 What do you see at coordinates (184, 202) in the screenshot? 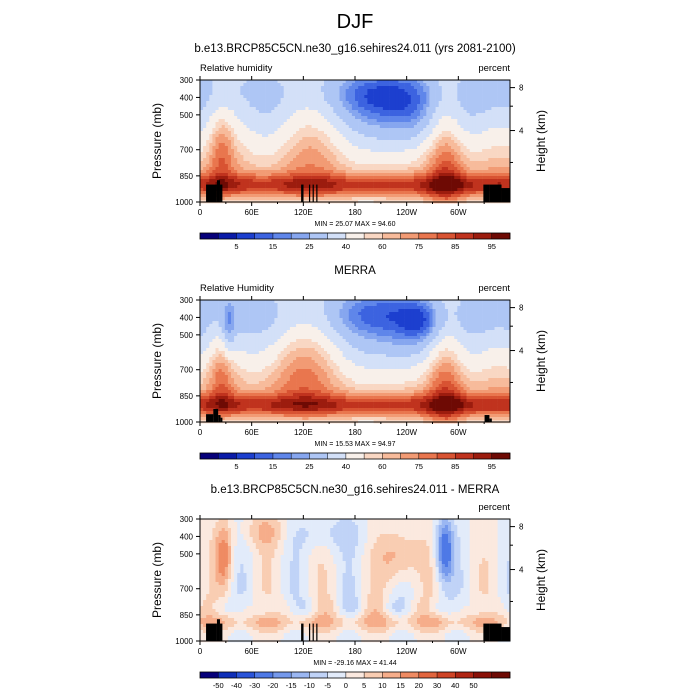
I see `y-tick-label: 1000` at bounding box center [184, 202].